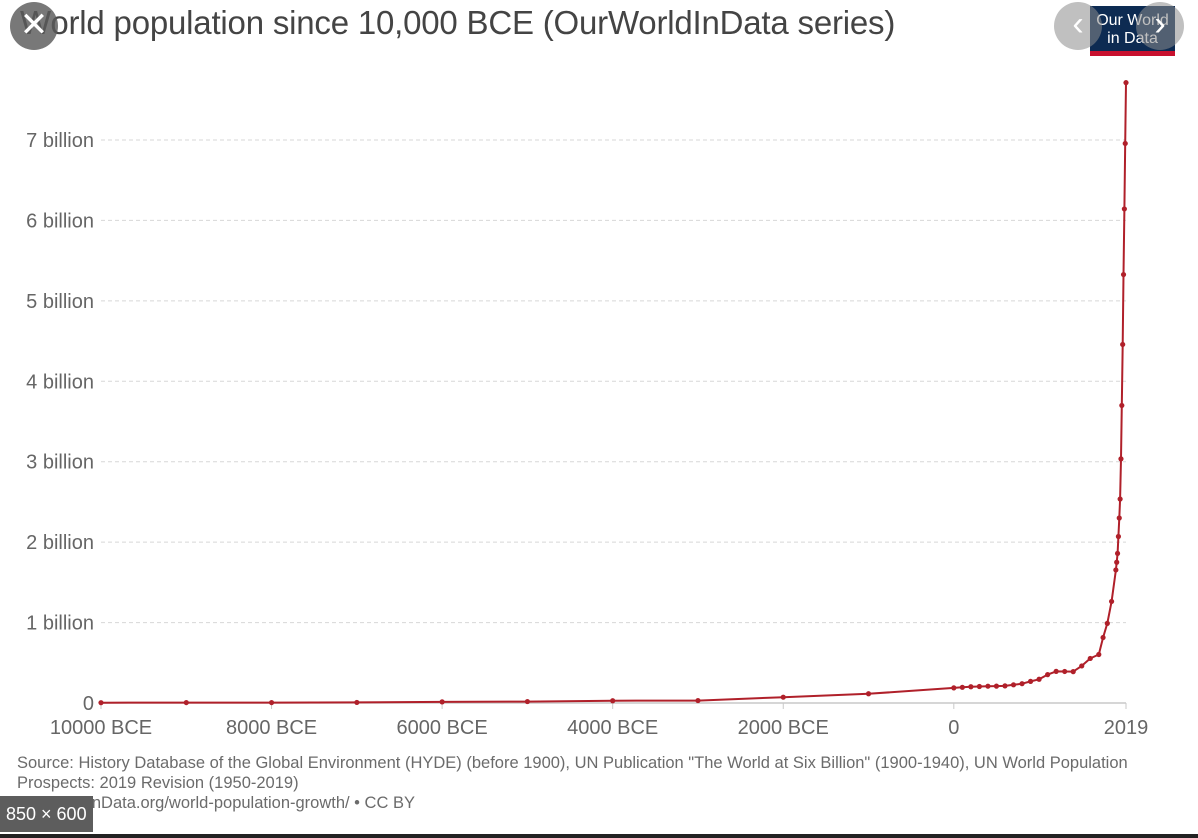  I want to click on x-tick-label: 4000 BCE, so click(612, 728).